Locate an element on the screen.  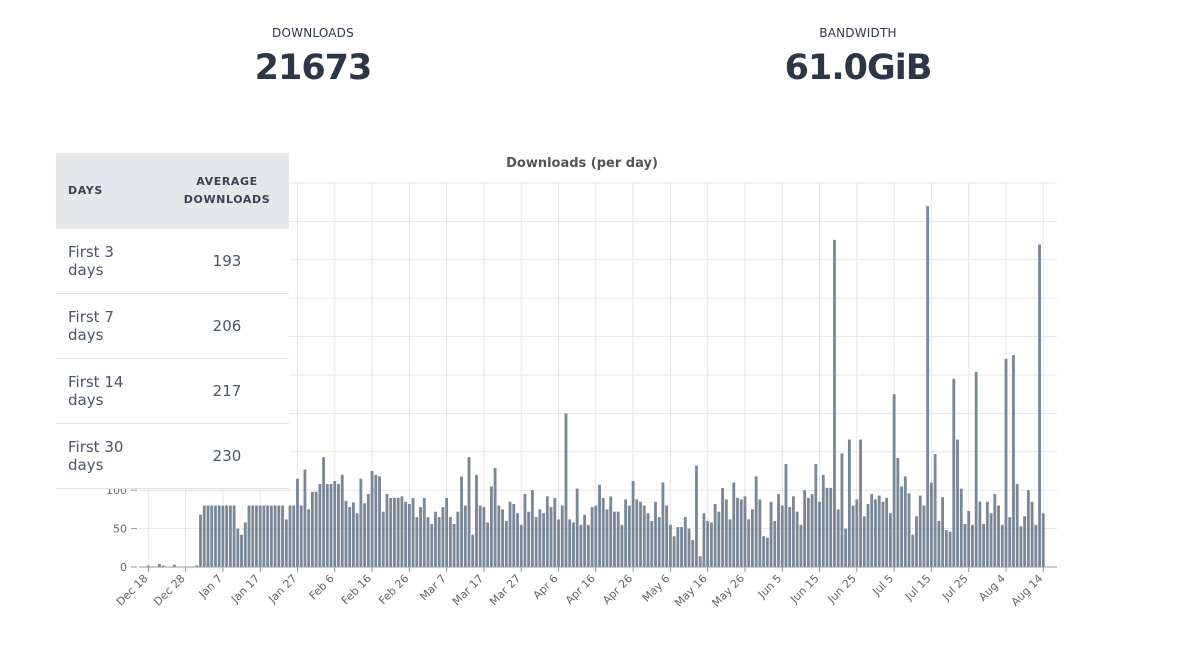
stat-downloads: DOWNLOADS 21673 is located at coordinates (313, 57).